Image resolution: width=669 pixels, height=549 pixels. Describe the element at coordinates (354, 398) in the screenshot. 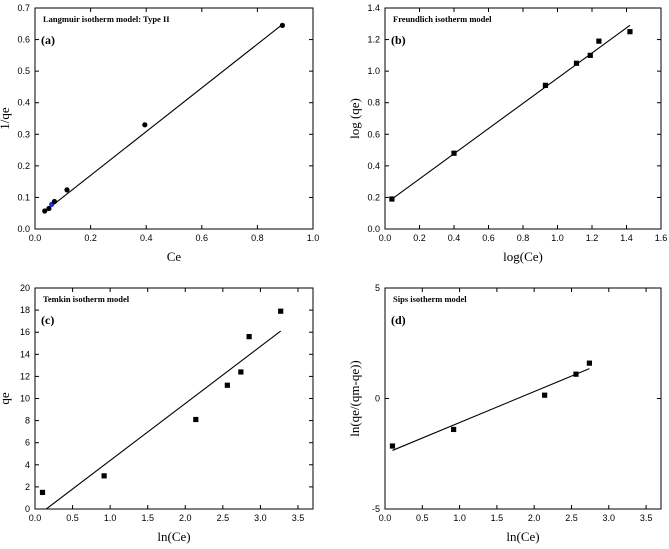

I see `y-axis-label: ln(qe/(qm-qe))` at that location.